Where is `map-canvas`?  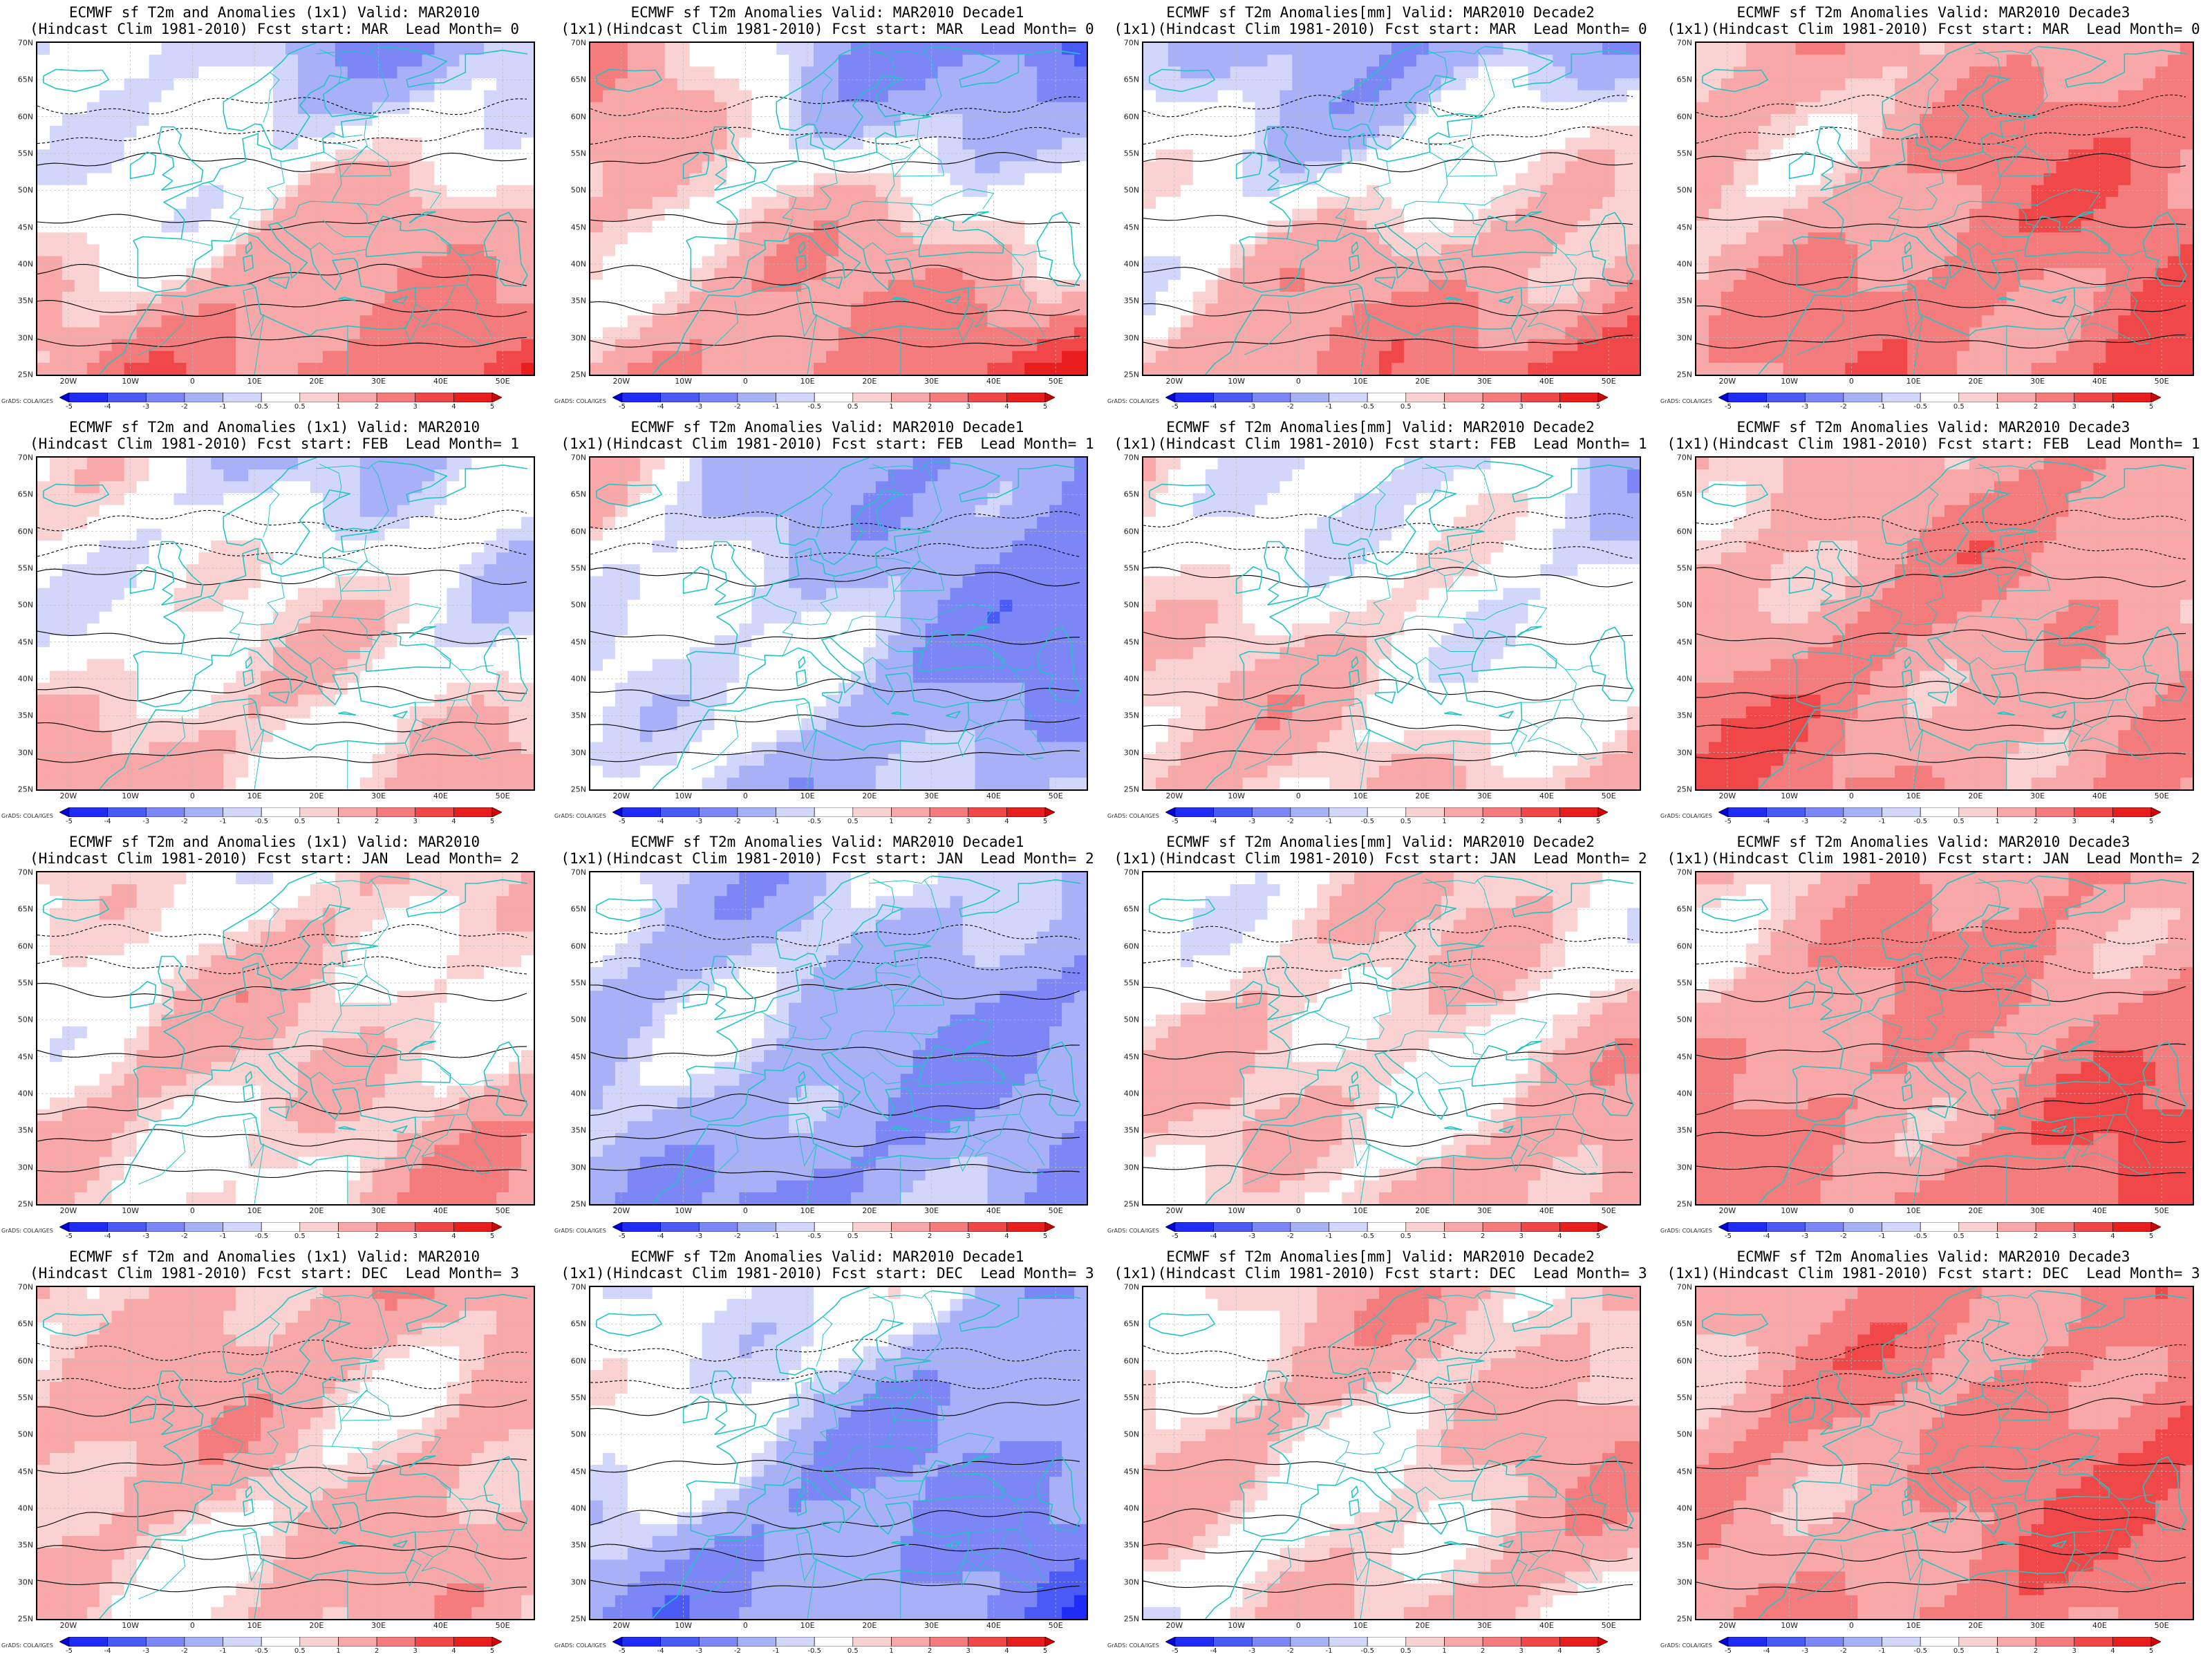
map-canvas is located at coordinates (1944, 623).